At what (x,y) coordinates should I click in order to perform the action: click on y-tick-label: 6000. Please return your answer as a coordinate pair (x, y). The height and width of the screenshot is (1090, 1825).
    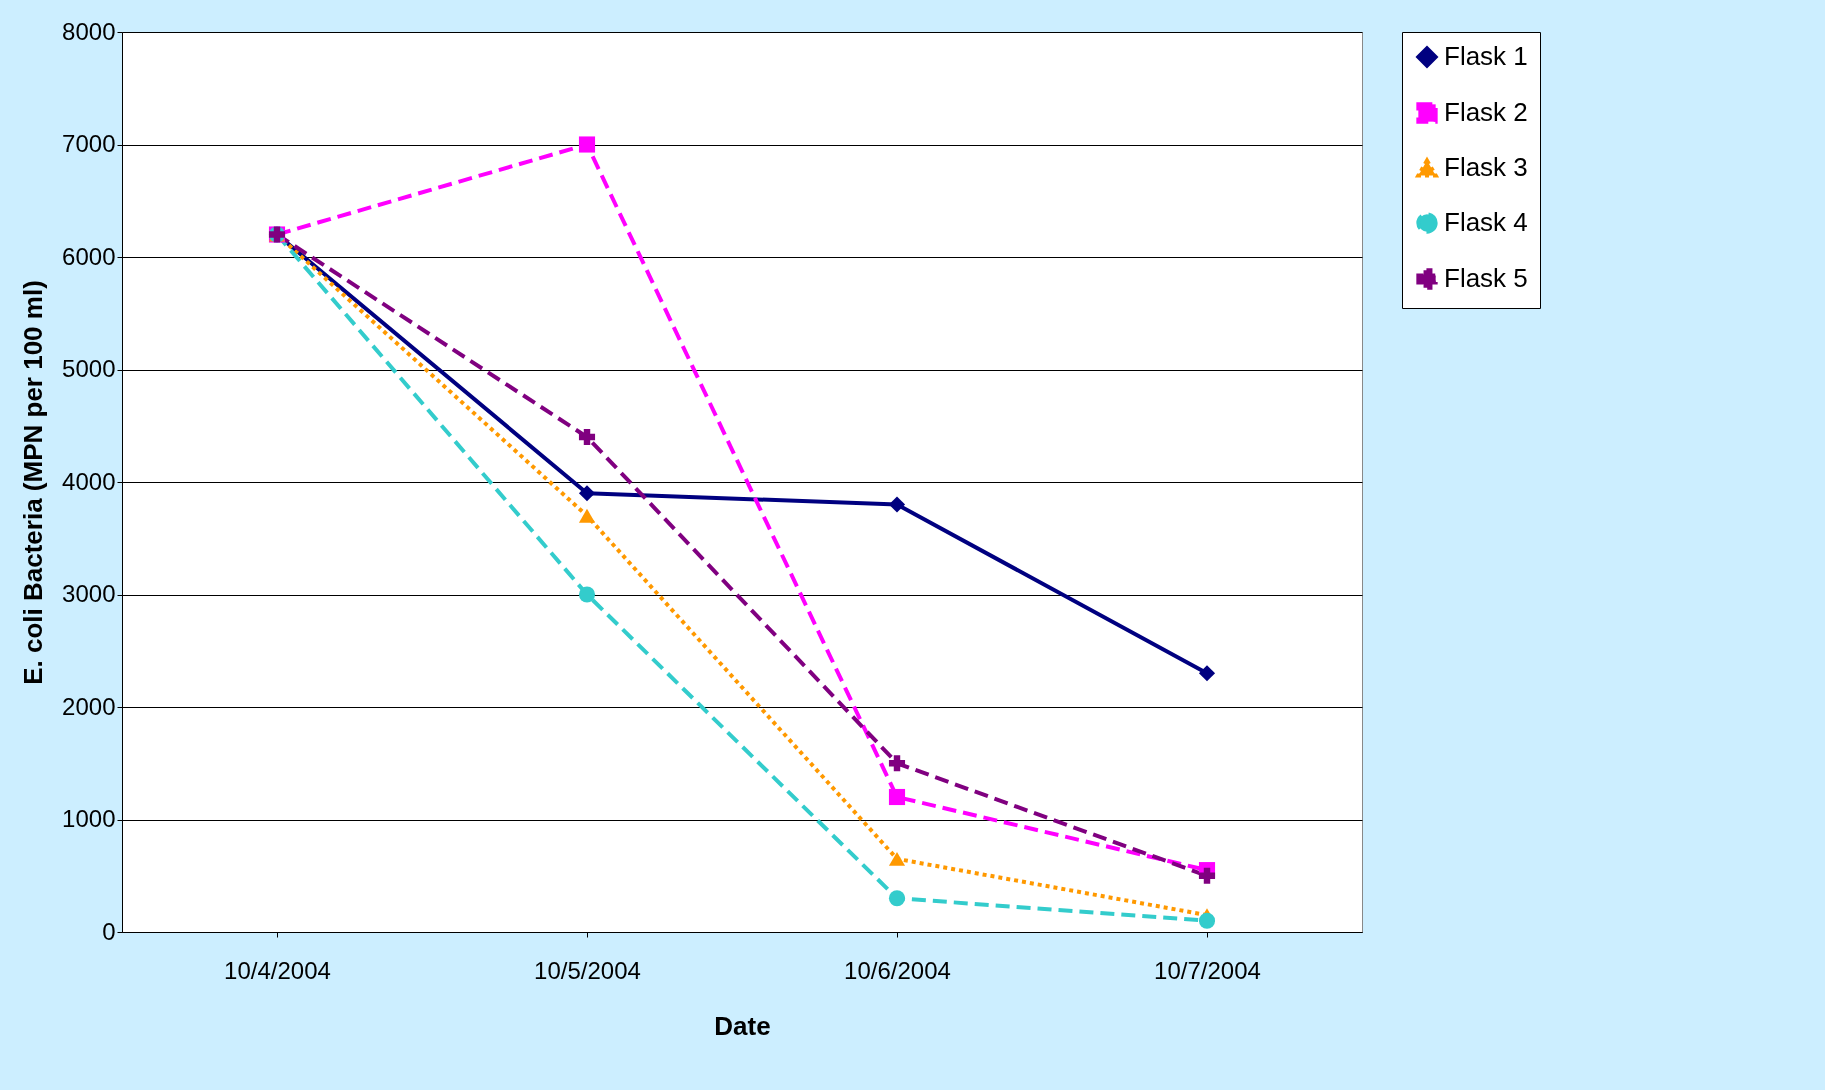
    Looking at the image, I should click on (89, 256).